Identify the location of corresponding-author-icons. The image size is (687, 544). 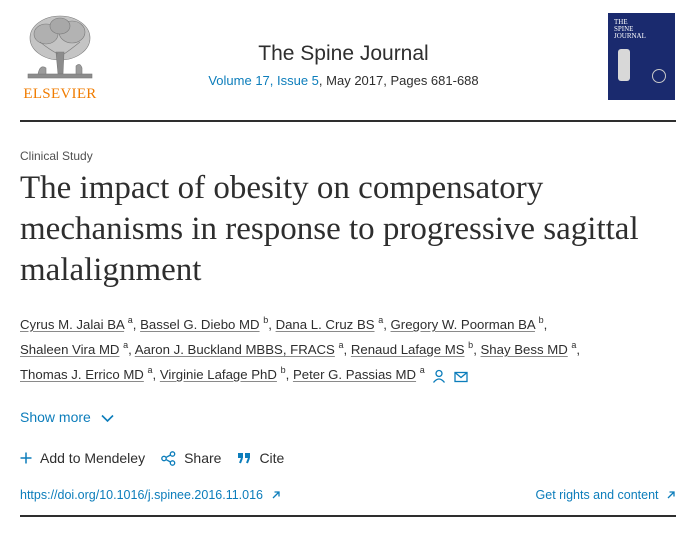
(452, 375).